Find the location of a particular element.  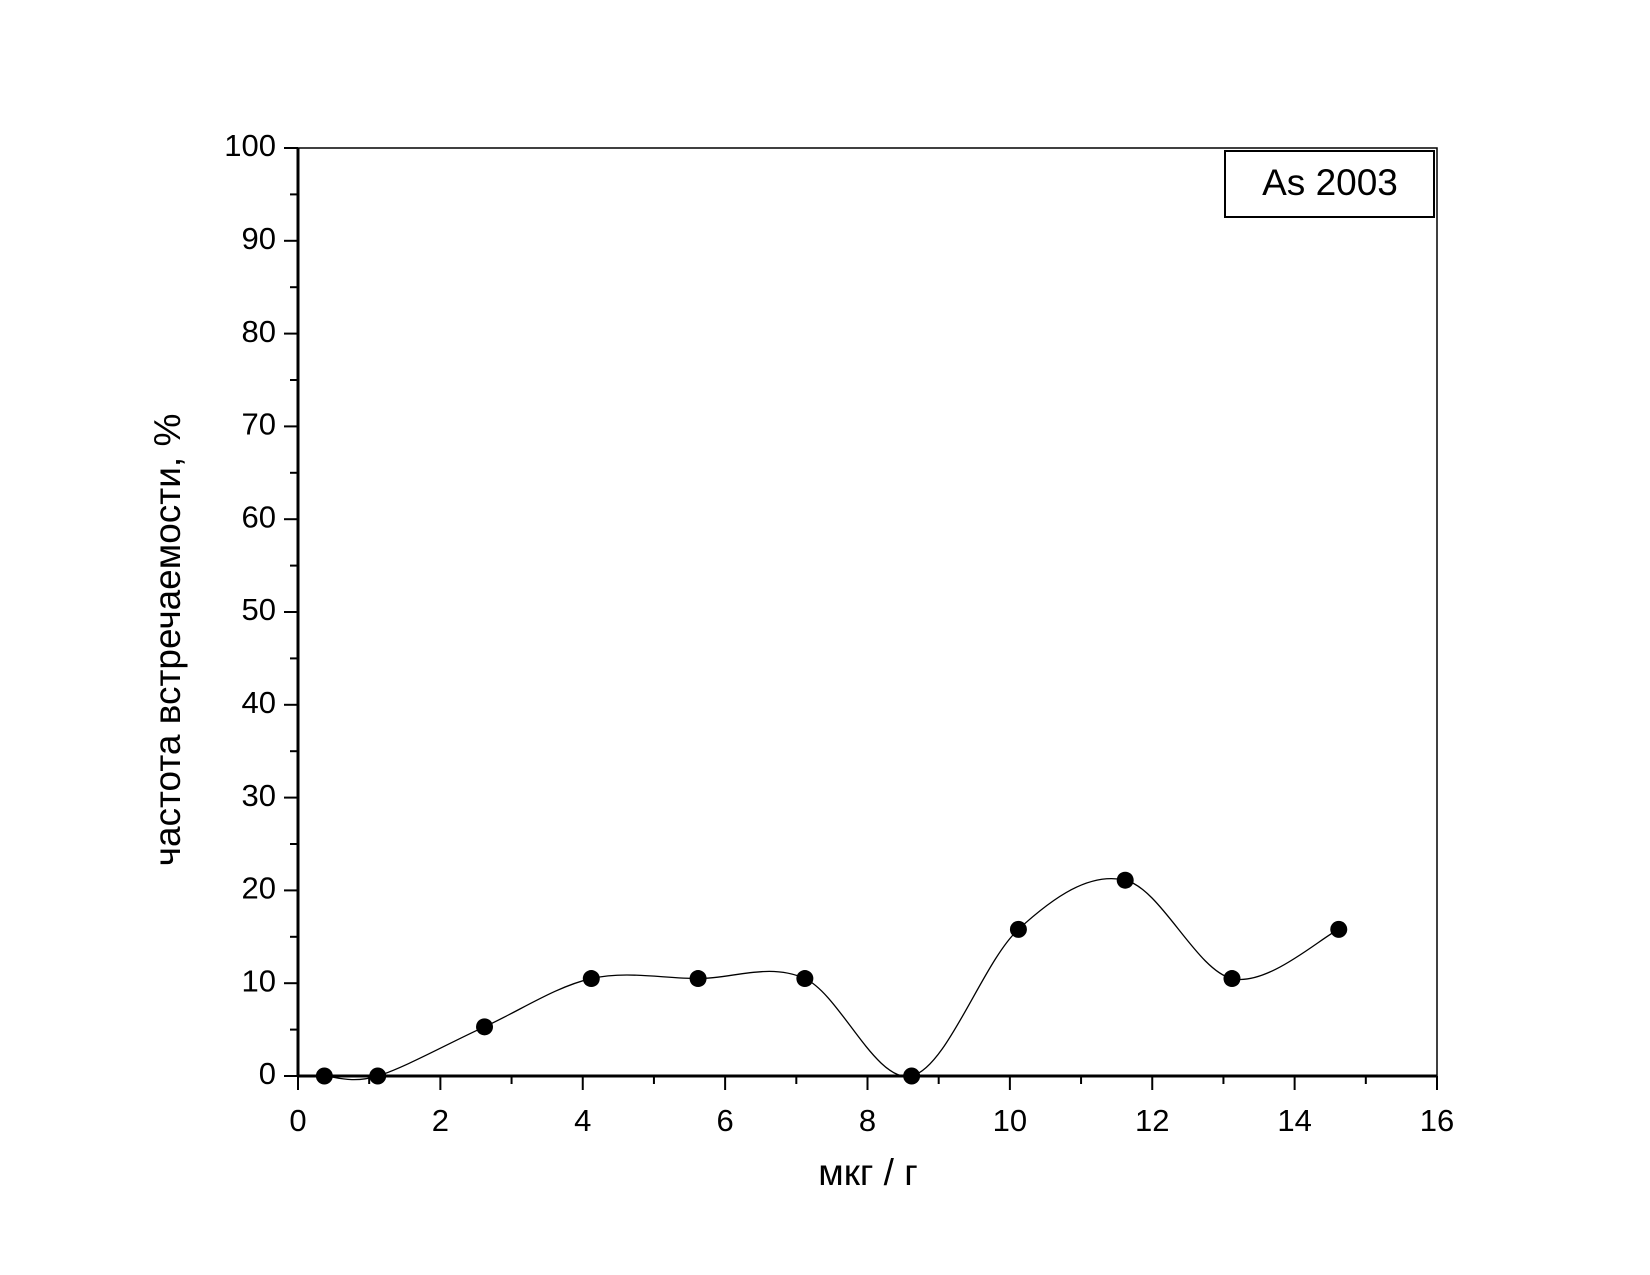

x-tick-label: 4 is located at coordinates (582, 1120).